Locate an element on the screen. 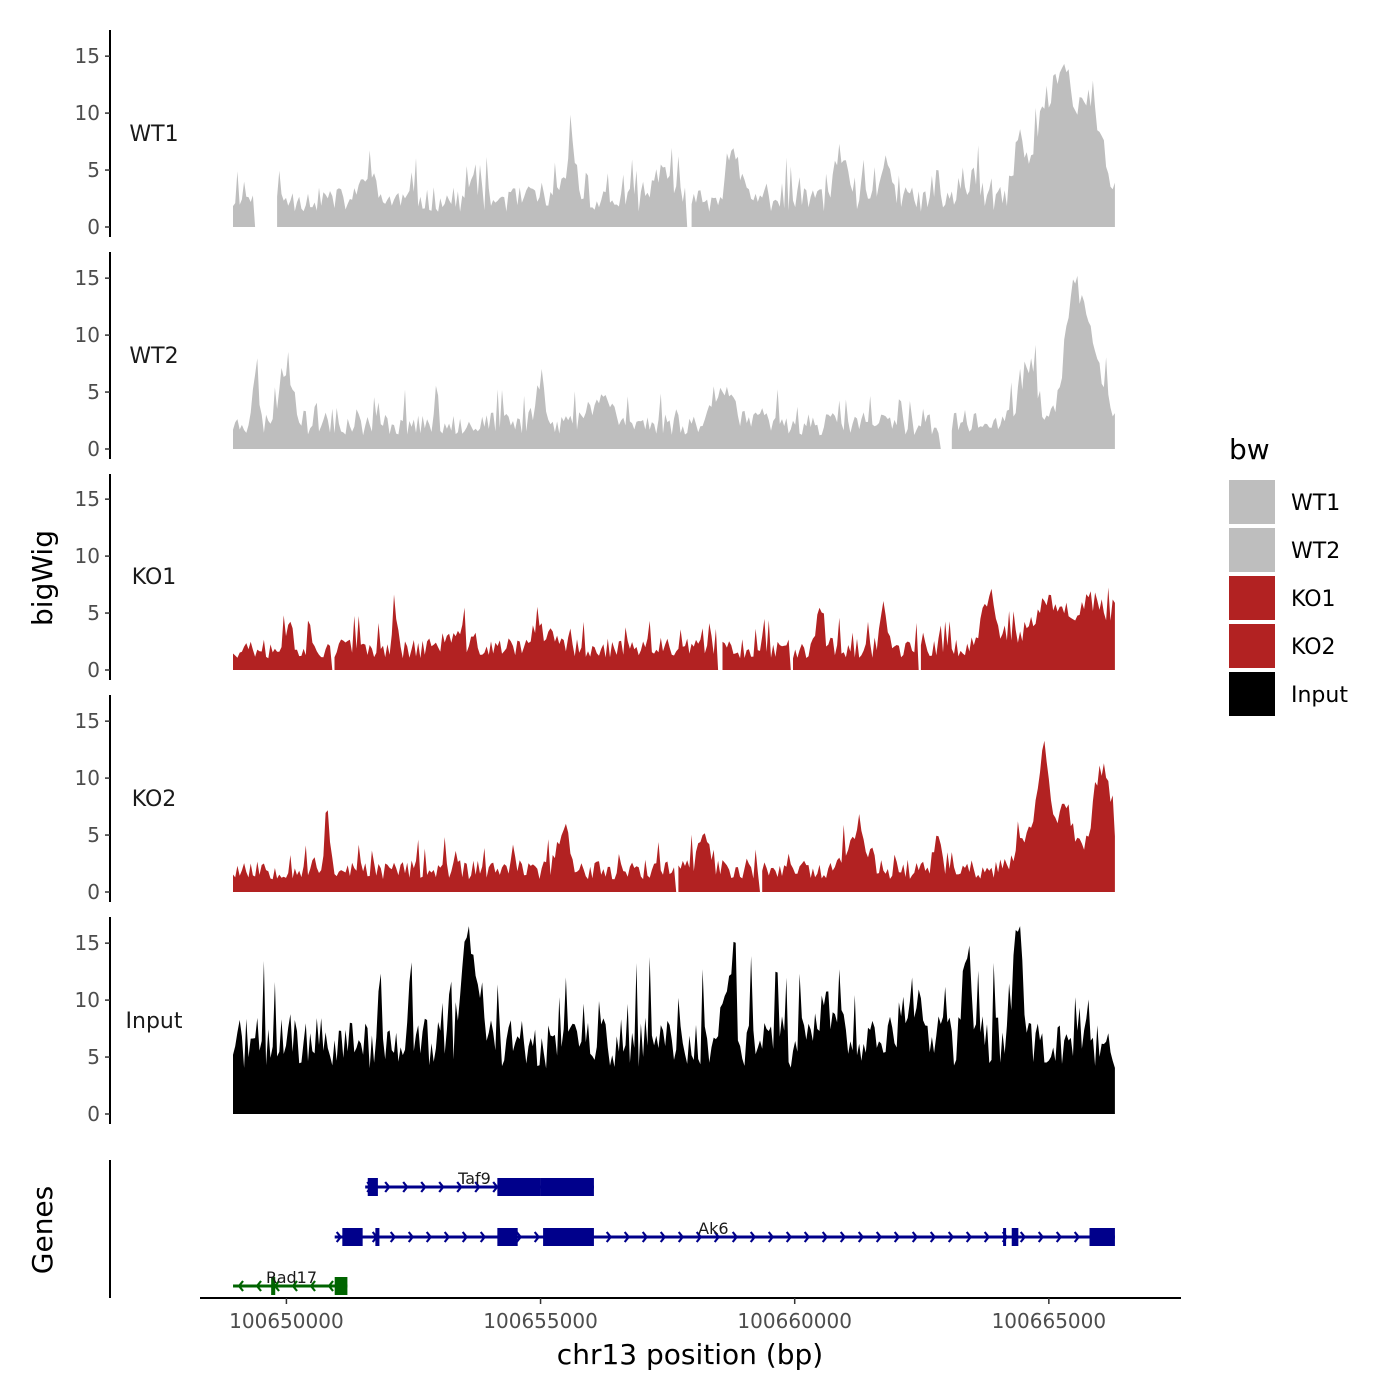  track-wt1: 0 5 10 15 WT1 is located at coordinates (595, 134).